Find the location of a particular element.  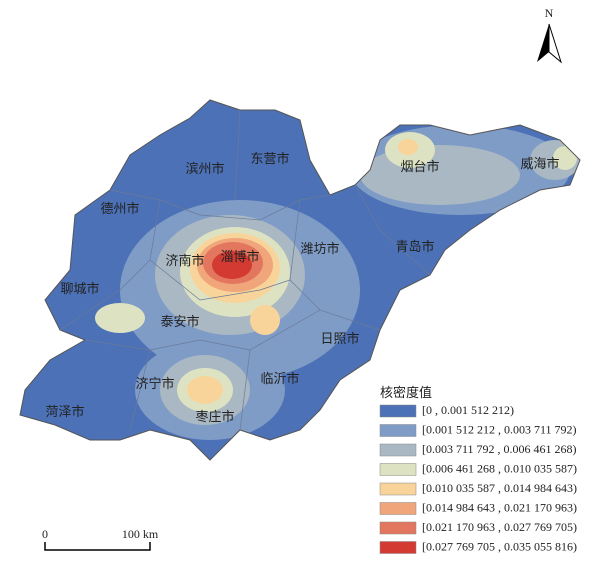

legend-label: [0.027 769 705 , 0.035 055 816) is located at coordinates (499, 546).